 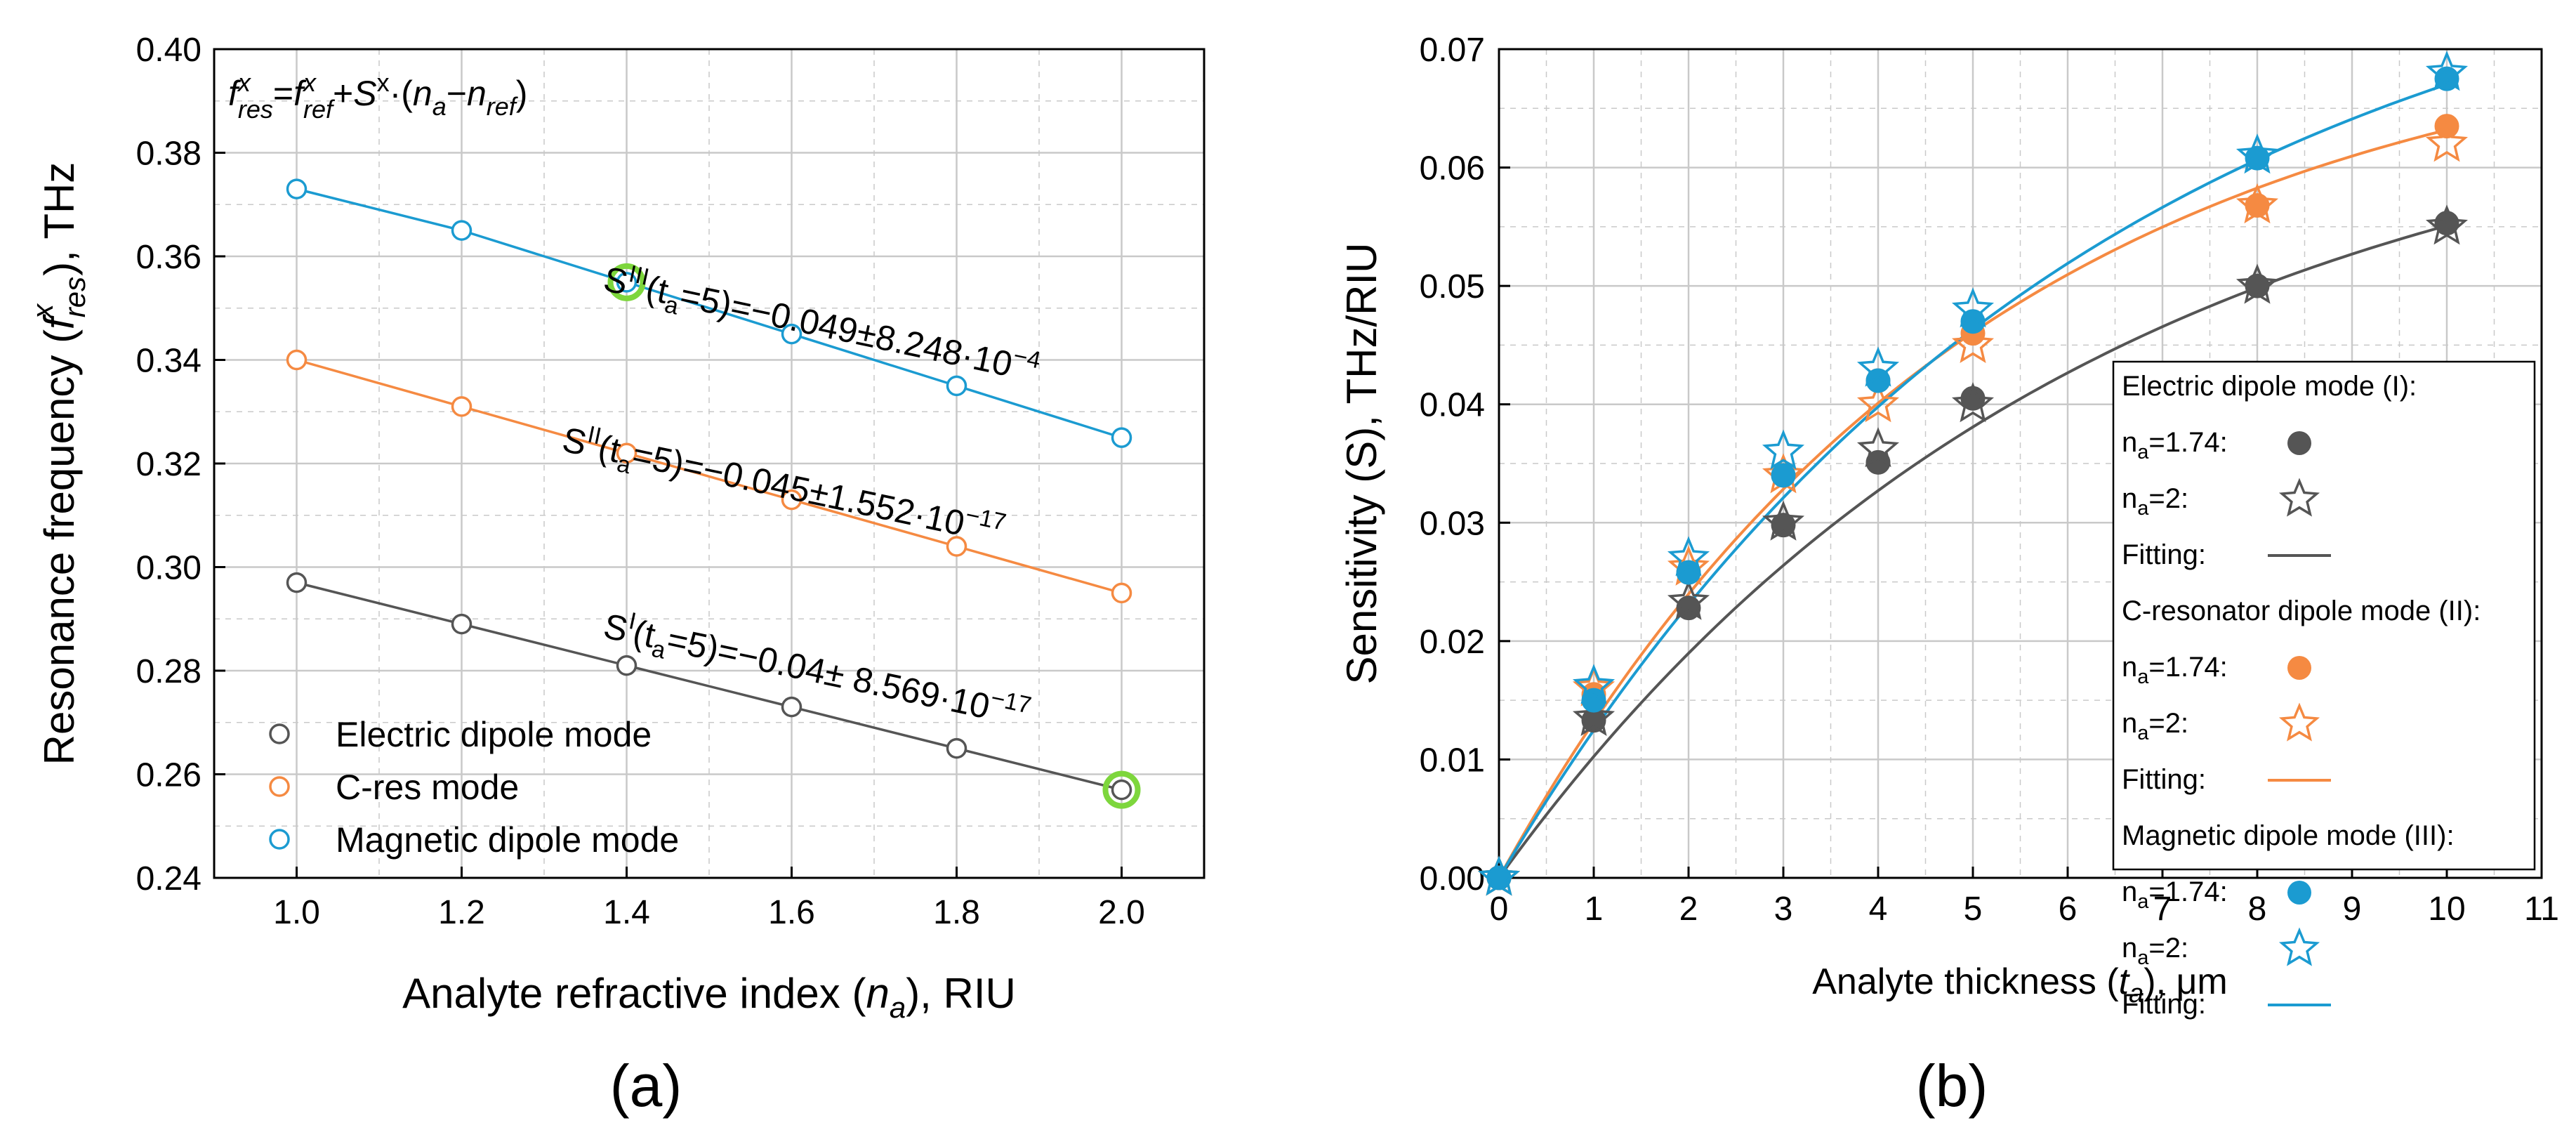 What do you see at coordinates (58, 463) in the screenshot?
I see `a-ylabel: Resonance frequency (fresx), THz` at bounding box center [58, 463].